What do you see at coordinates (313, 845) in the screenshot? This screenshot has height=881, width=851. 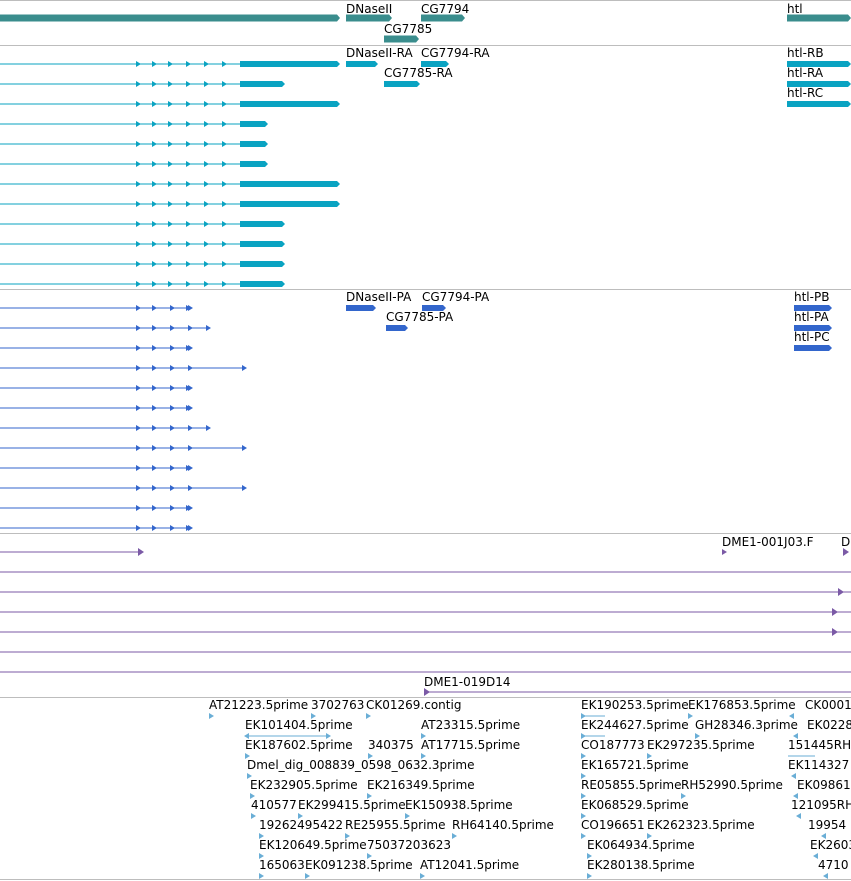 I see `est-label: EK120649.5prime` at bounding box center [313, 845].